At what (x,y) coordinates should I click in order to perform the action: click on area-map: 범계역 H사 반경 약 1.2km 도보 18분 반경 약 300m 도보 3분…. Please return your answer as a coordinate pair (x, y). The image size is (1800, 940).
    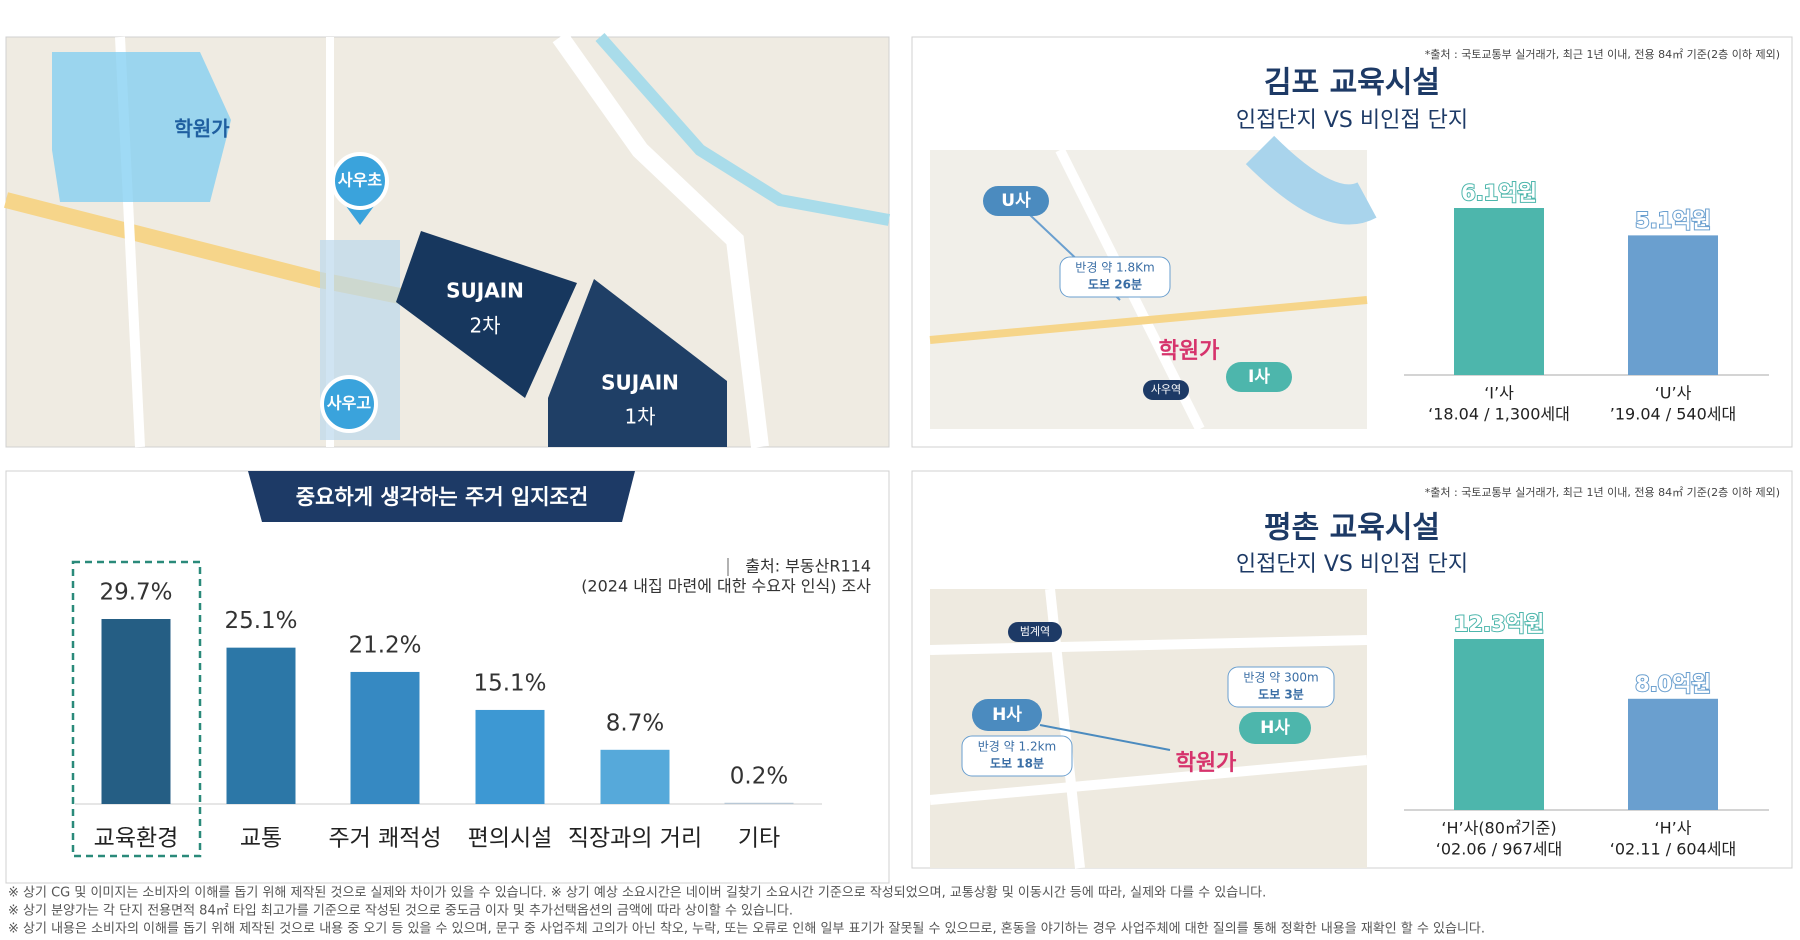
    Looking at the image, I should click on (1148, 728).